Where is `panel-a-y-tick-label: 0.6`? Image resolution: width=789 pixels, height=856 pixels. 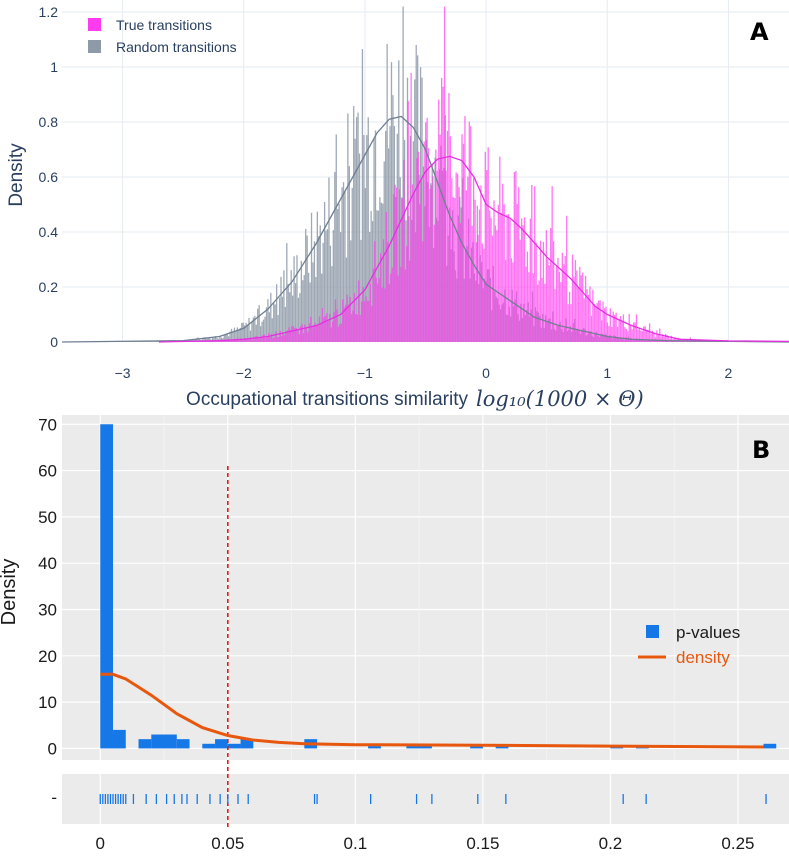 panel-a-y-tick-label: 0.6 is located at coordinates (49, 177).